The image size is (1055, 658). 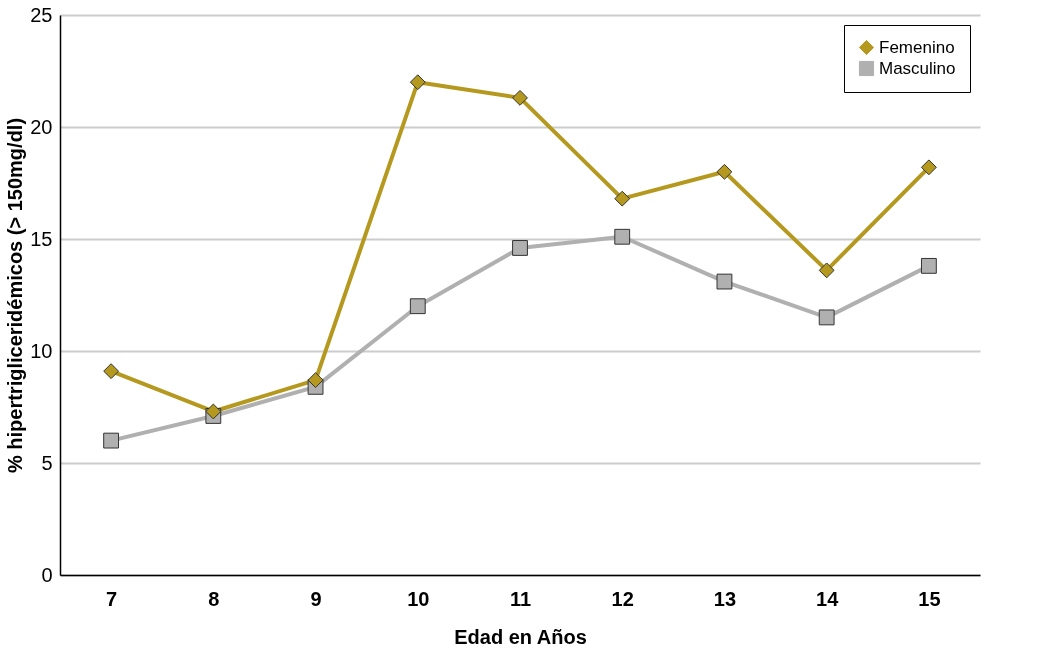 What do you see at coordinates (520, 598) in the screenshot?
I see `x-tick-label: 11` at bounding box center [520, 598].